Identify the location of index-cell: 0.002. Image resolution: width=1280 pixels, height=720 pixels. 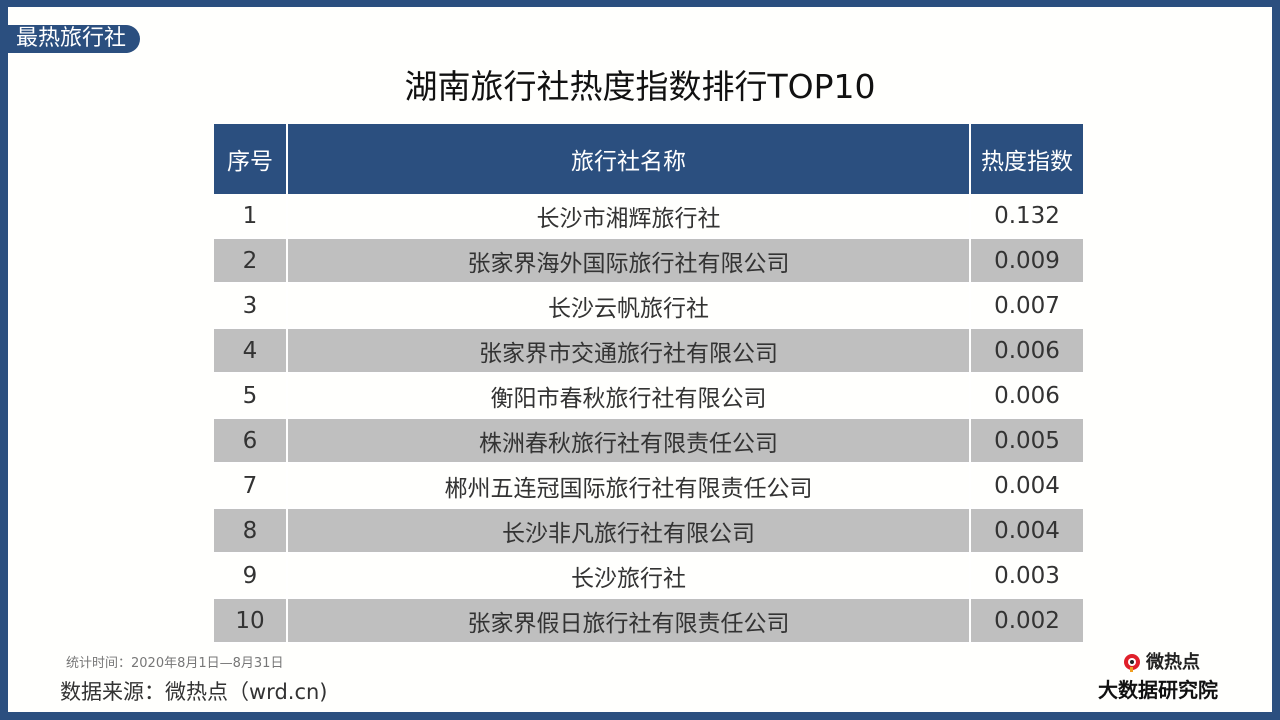
(1026, 621).